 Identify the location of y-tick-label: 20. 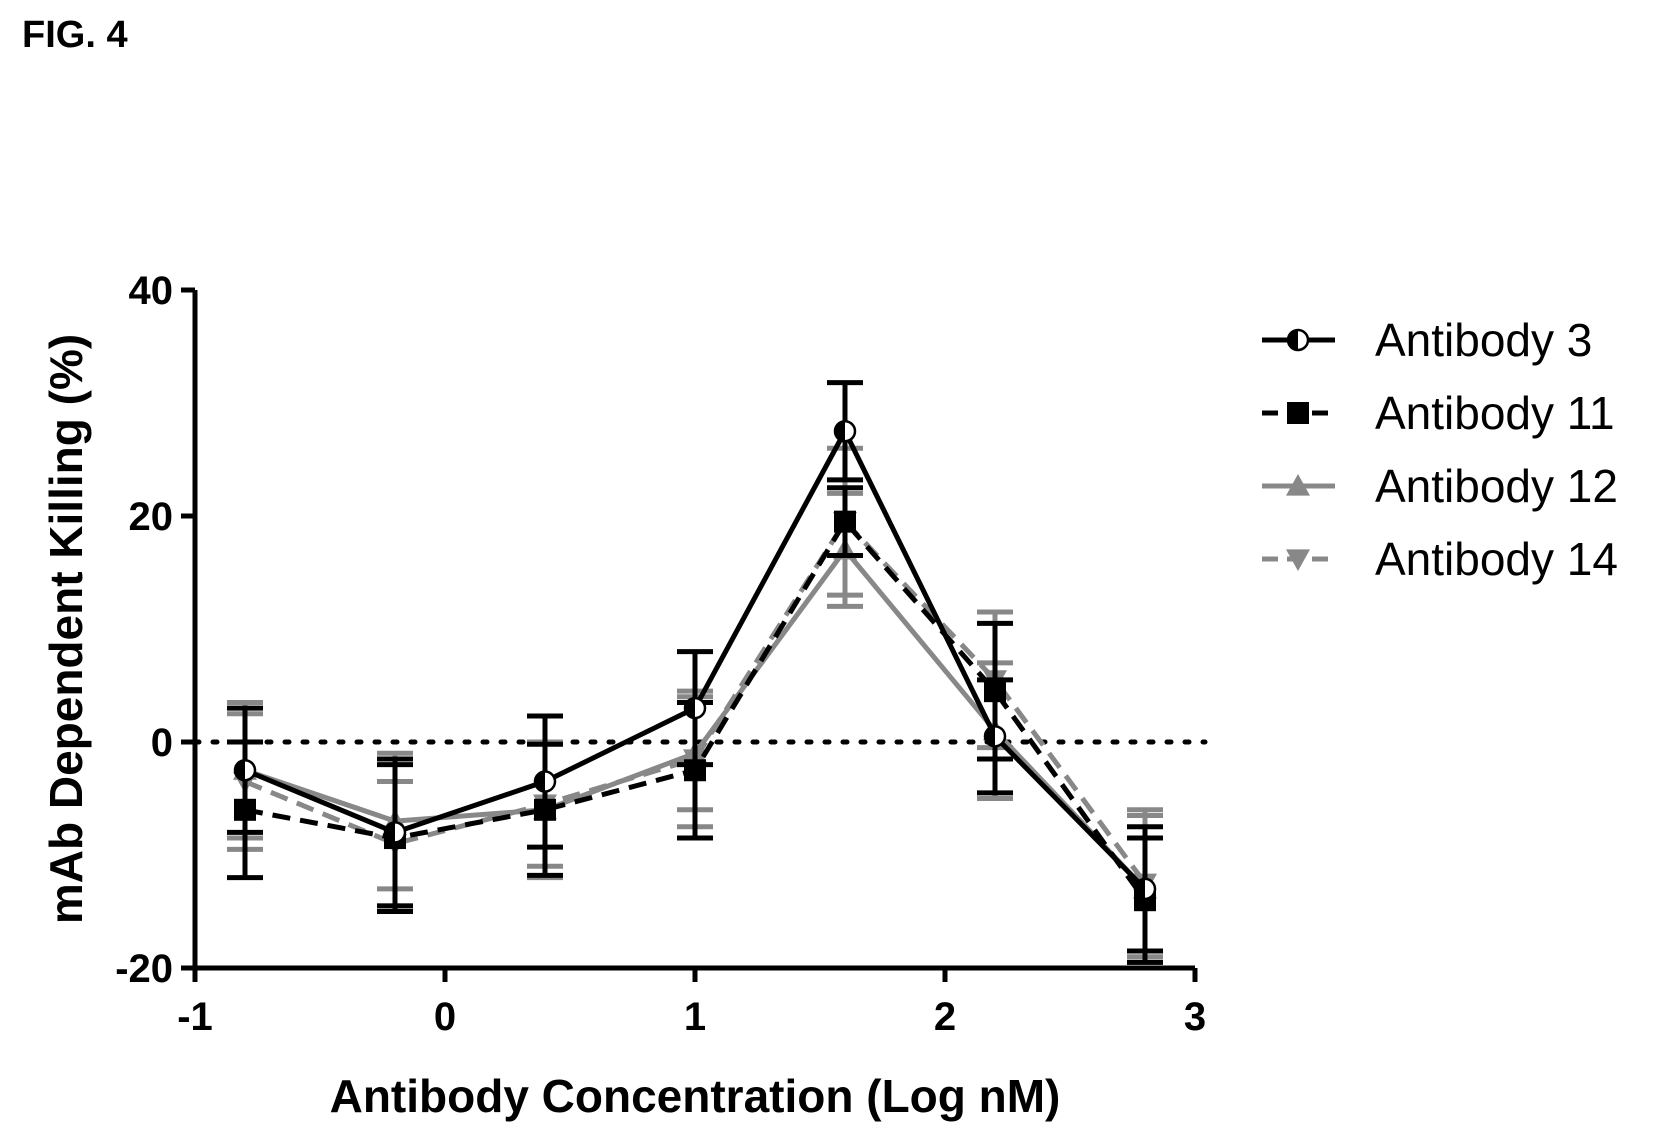
(151, 517).